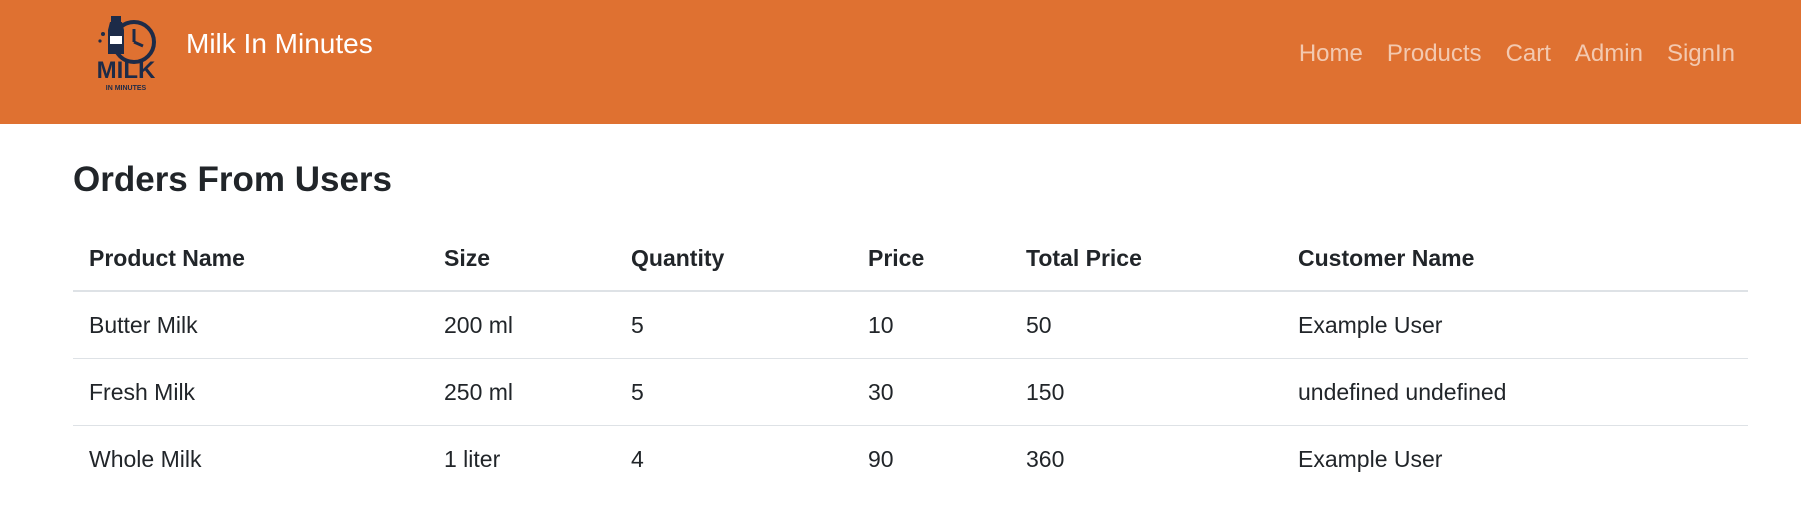 The width and height of the screenshot is (1801, 516). Describe the element at coordinates (250, 458) in the screenshot. I see `cell-product-name: Whole Milk` at that location.